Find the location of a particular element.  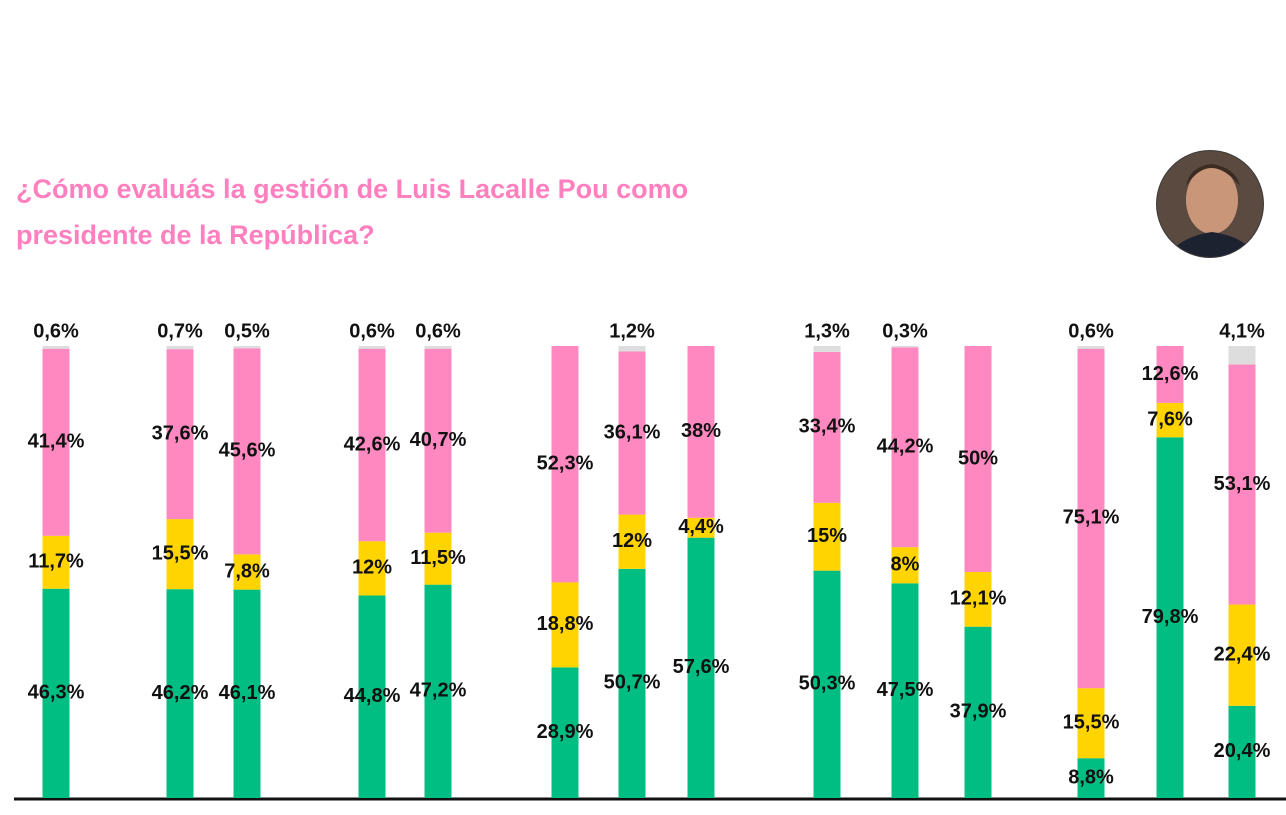

value-label: 50,7% is located at coordinates (632, 683).